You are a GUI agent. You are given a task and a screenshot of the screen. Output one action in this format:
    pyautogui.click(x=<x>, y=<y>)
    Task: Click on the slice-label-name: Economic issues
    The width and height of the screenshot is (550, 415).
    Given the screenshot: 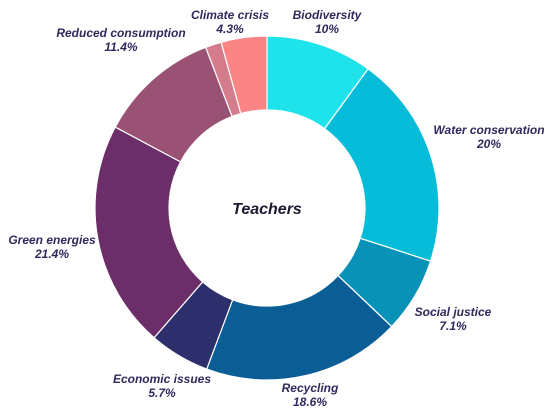 What is the action you would take?
    pyautogui.click(x=162, y=379)
    